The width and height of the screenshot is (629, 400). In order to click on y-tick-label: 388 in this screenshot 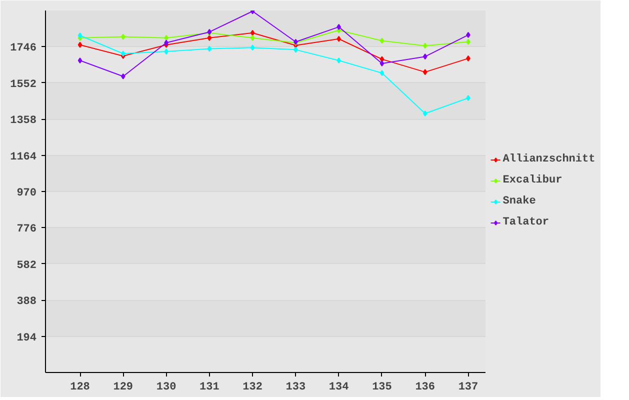, I will do `click(26, 302)`.